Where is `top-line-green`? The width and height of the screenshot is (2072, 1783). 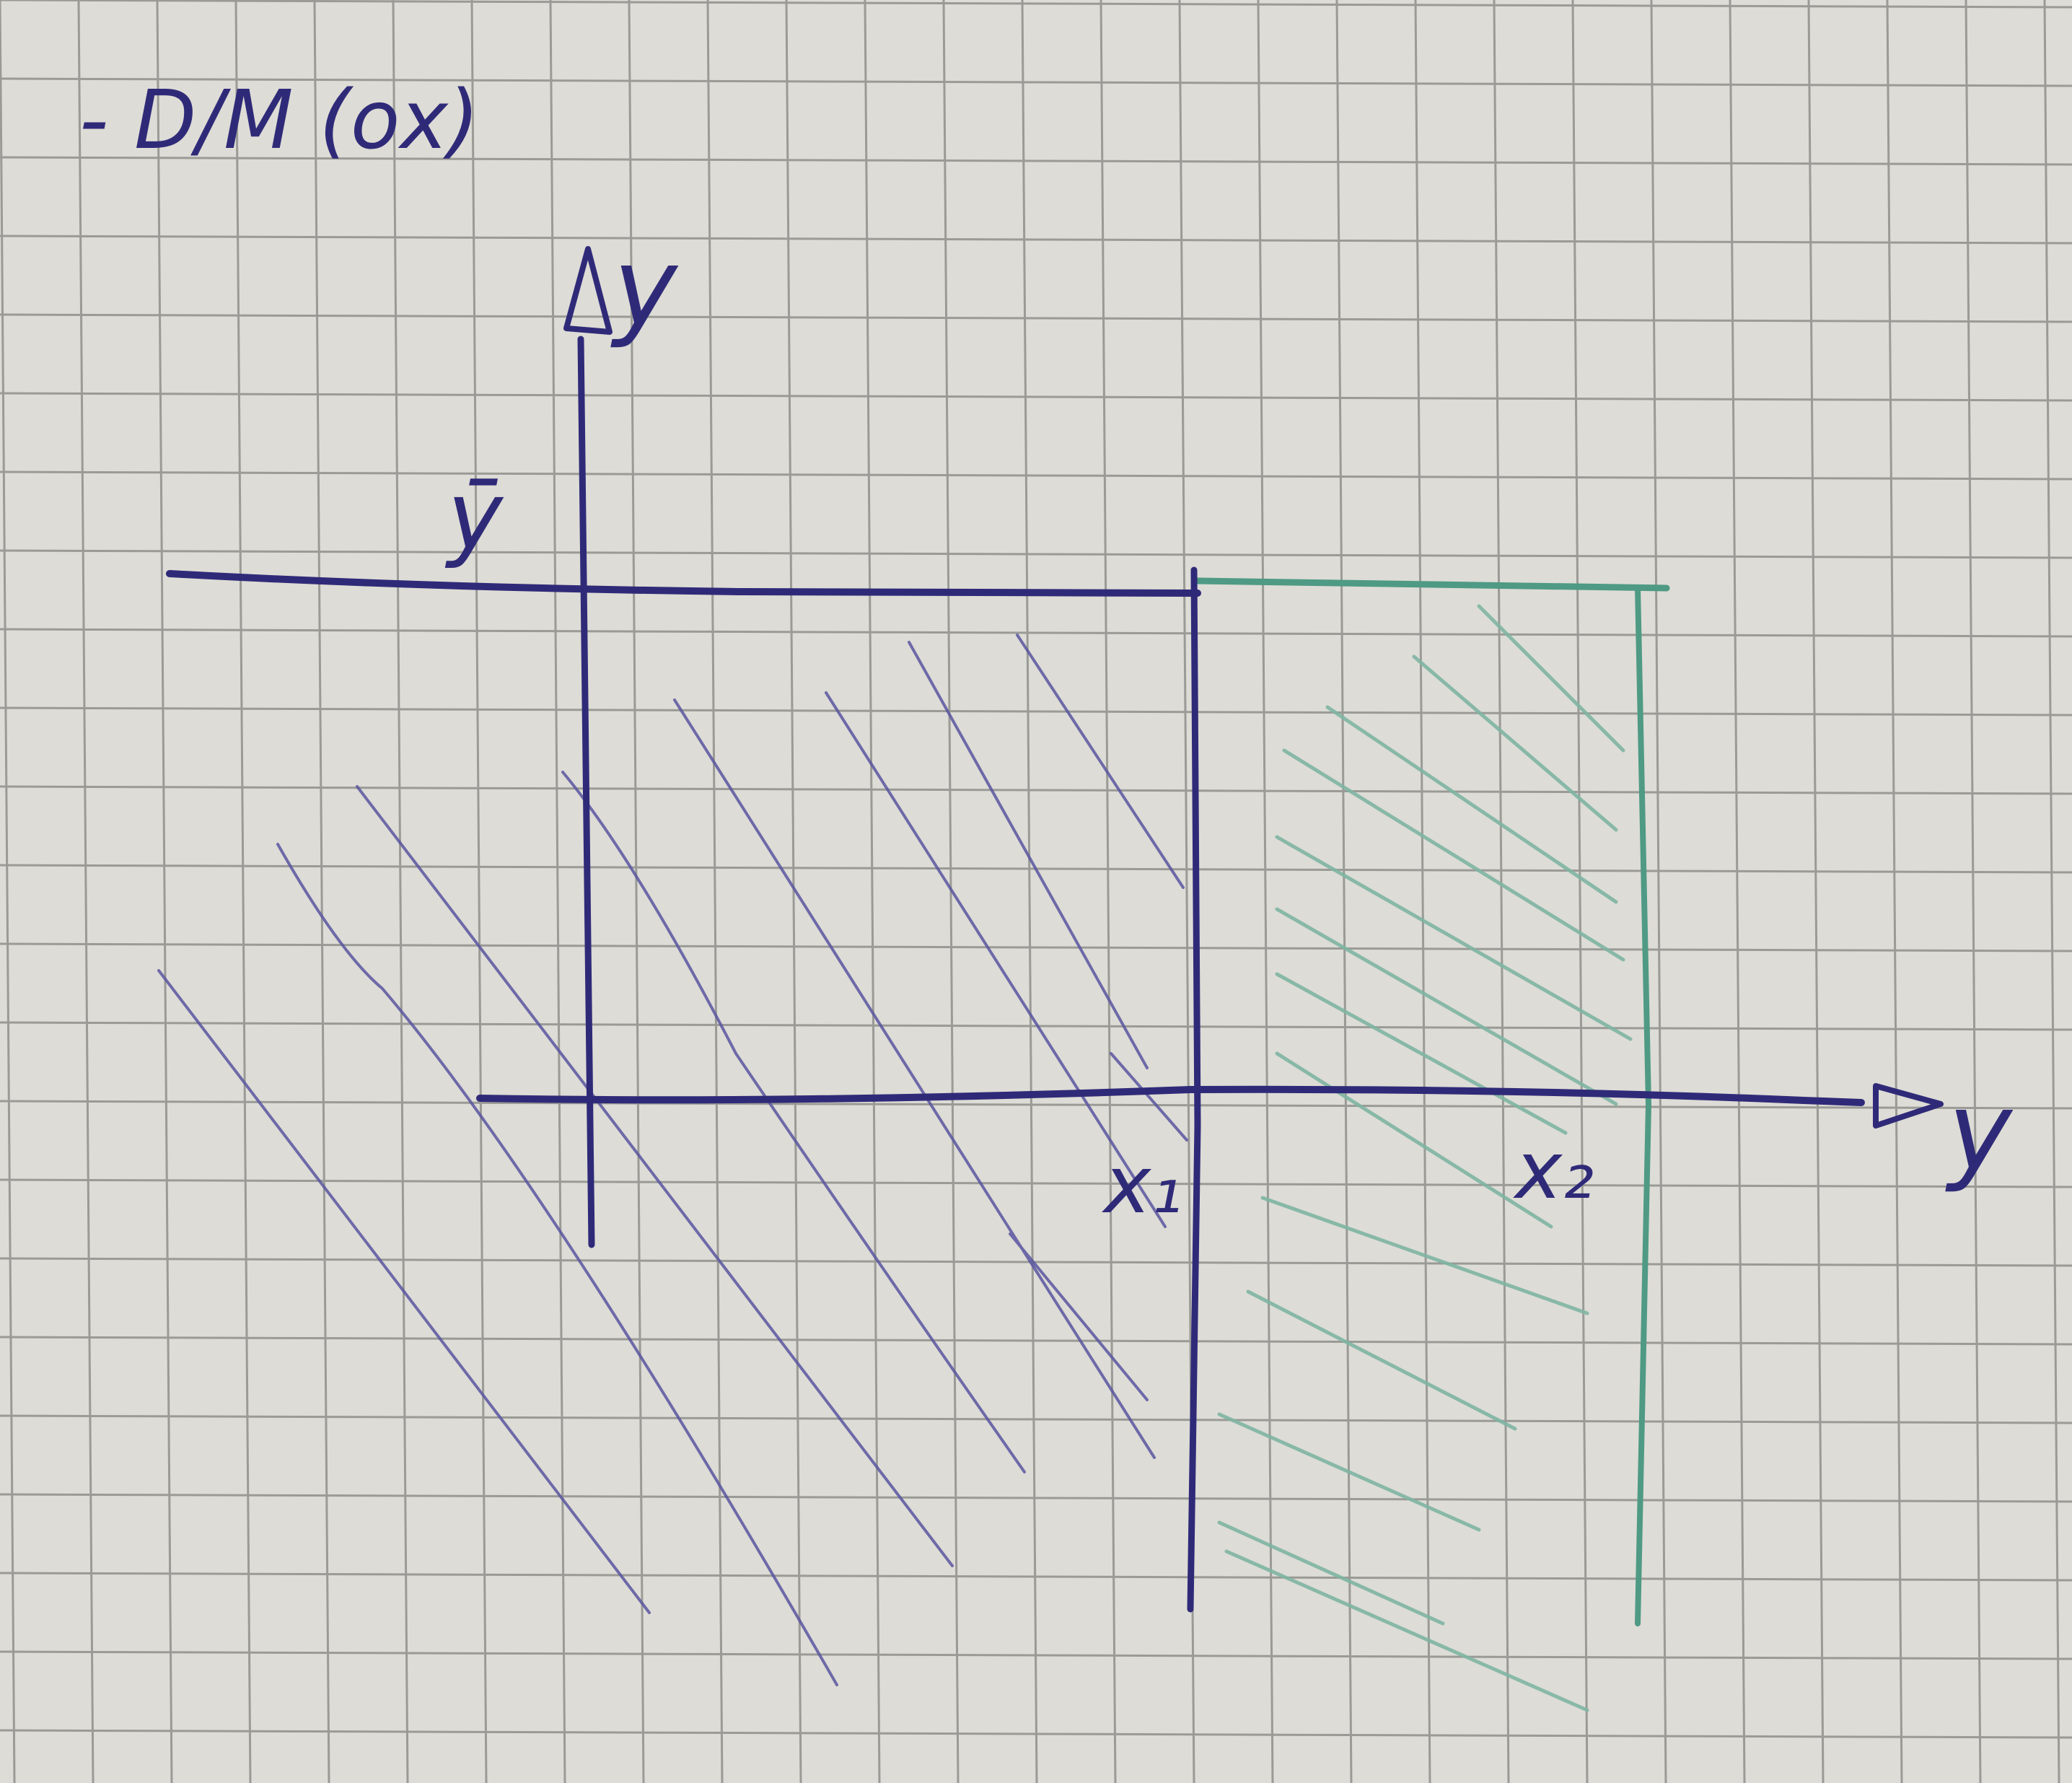
top-line-green is located at coordinates (1432, 584).